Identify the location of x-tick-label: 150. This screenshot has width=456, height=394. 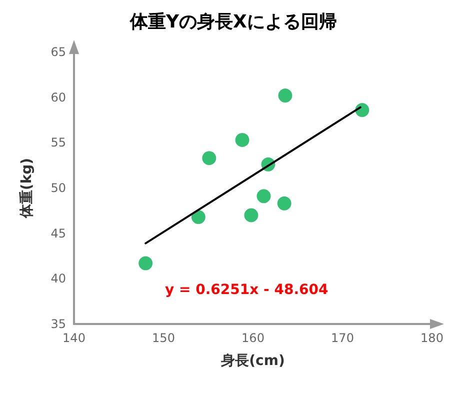
(163, 338).